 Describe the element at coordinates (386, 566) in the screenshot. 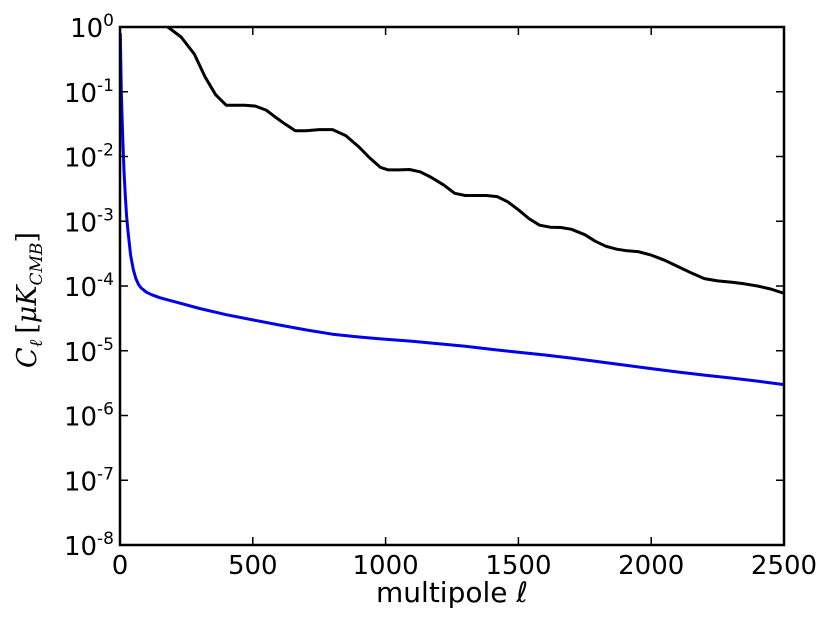

I see `x-tick-label: 1000` at that location.